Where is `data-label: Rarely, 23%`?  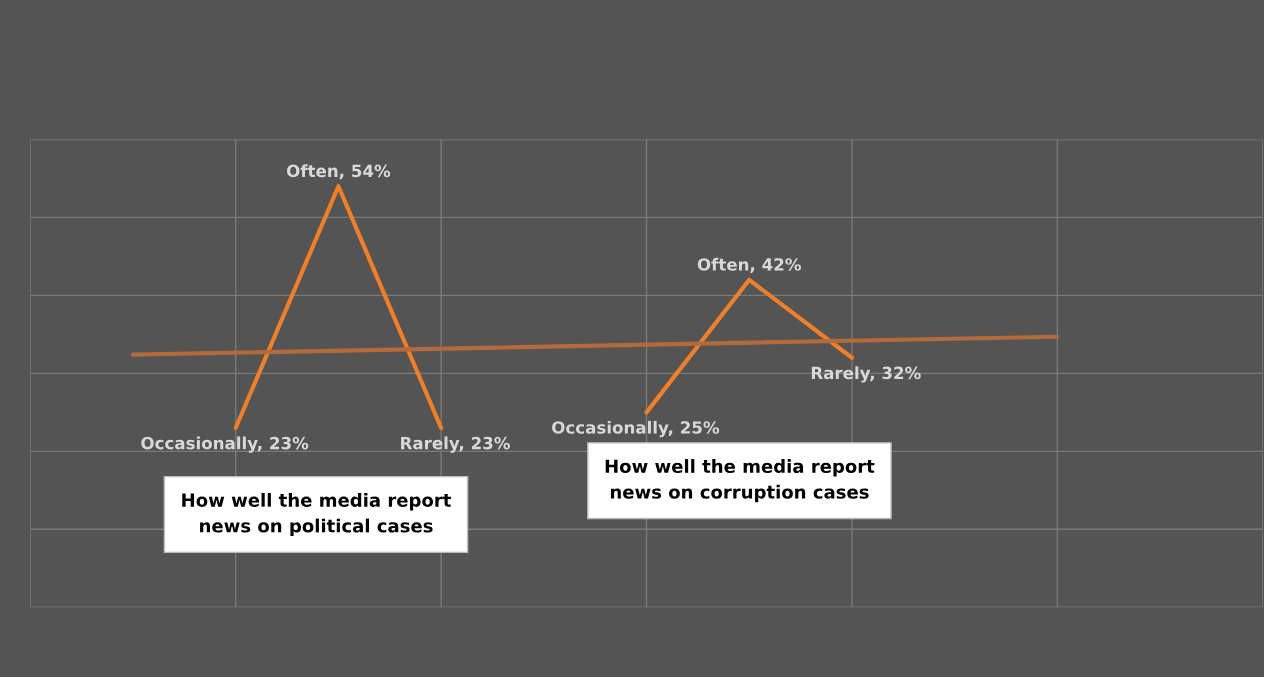
data-label: Rarely, 23% is located at coordinates (455, 444).